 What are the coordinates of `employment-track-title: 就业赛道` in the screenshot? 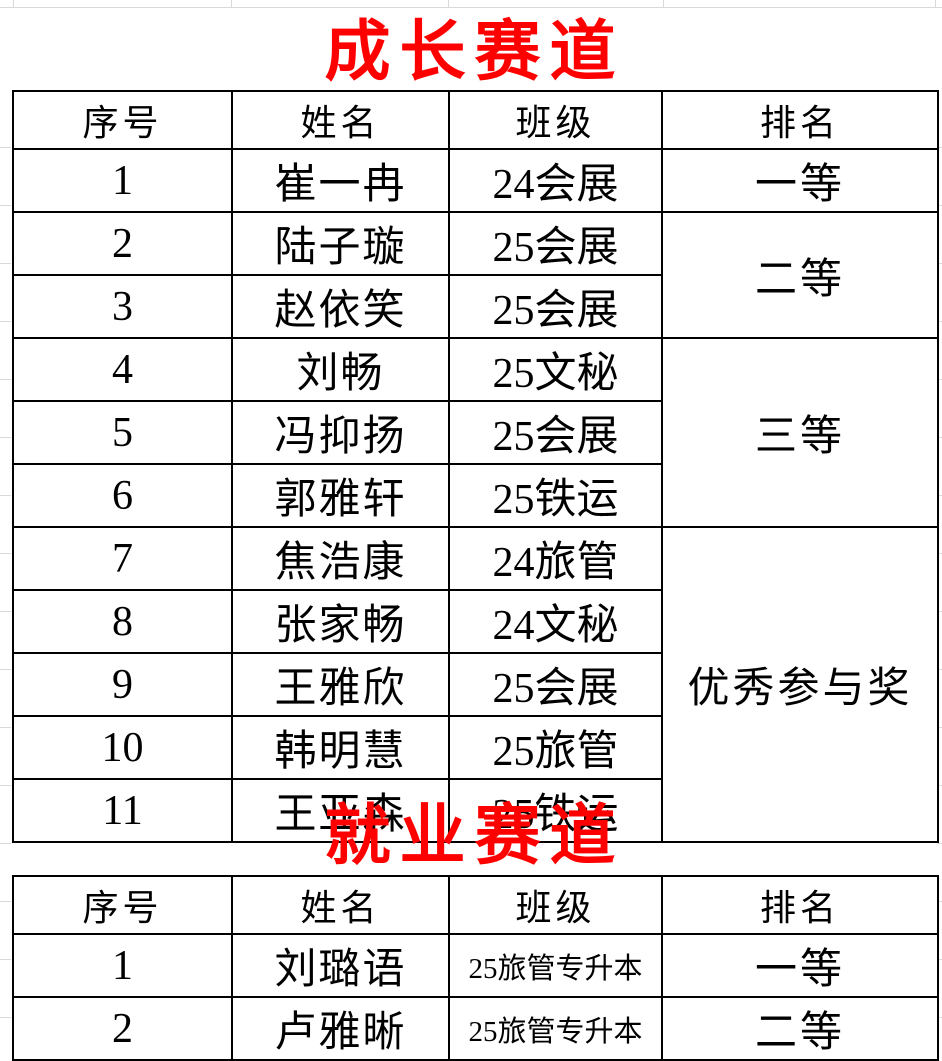 It's located at (474, 836).